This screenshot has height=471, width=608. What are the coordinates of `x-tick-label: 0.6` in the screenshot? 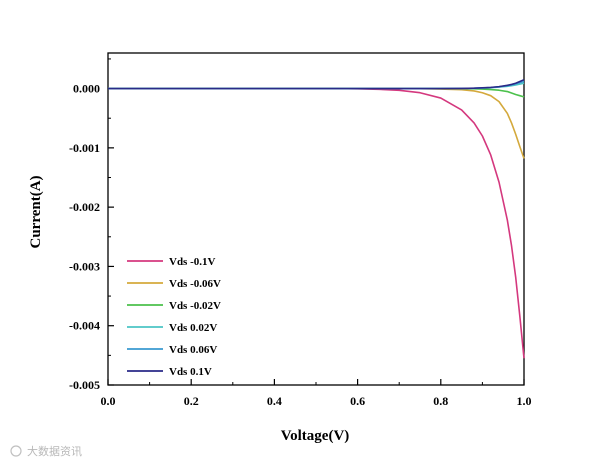 It's located at (357, 401).